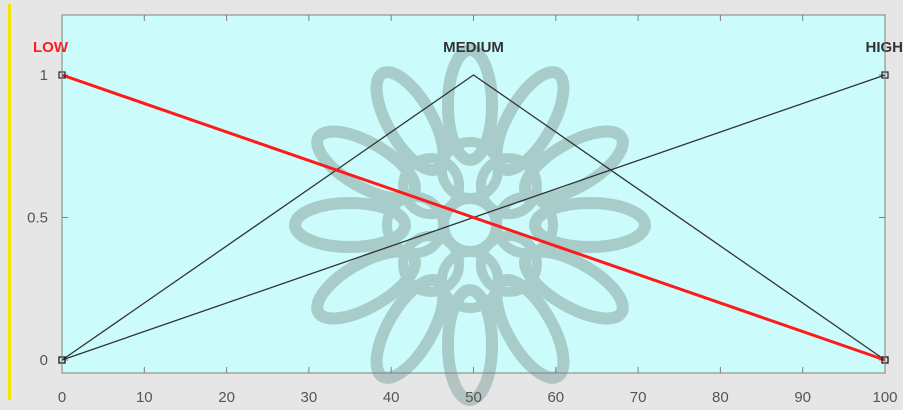  What do you see at coordinates (44, 75) in the screenshot?
I see `y-tick-label: 1` at bounding box center [44, 75].